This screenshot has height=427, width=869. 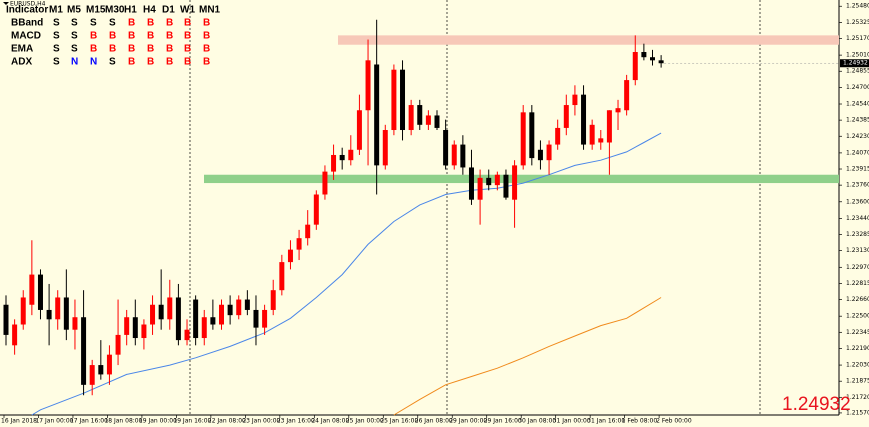 What do you see at coordinates (857, 348) in the screenshot?
I see `y-tick-label: 1.22190` at bounding box center [857, 348].